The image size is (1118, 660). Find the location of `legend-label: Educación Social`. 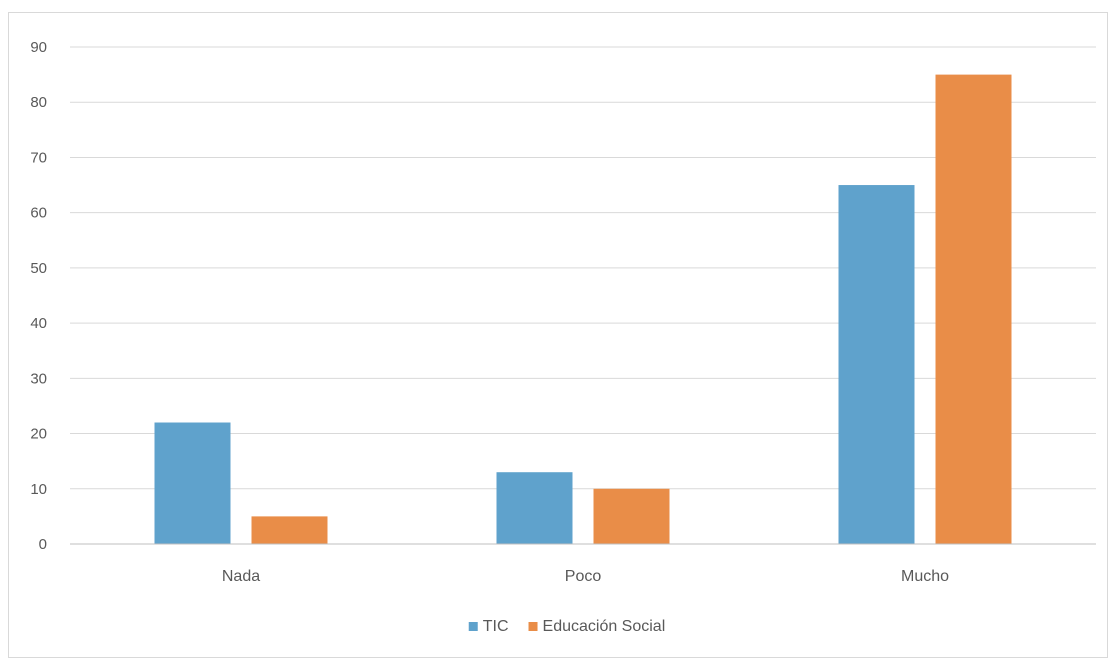

legend-label: Educación Social is located at coordinates (604, 626).